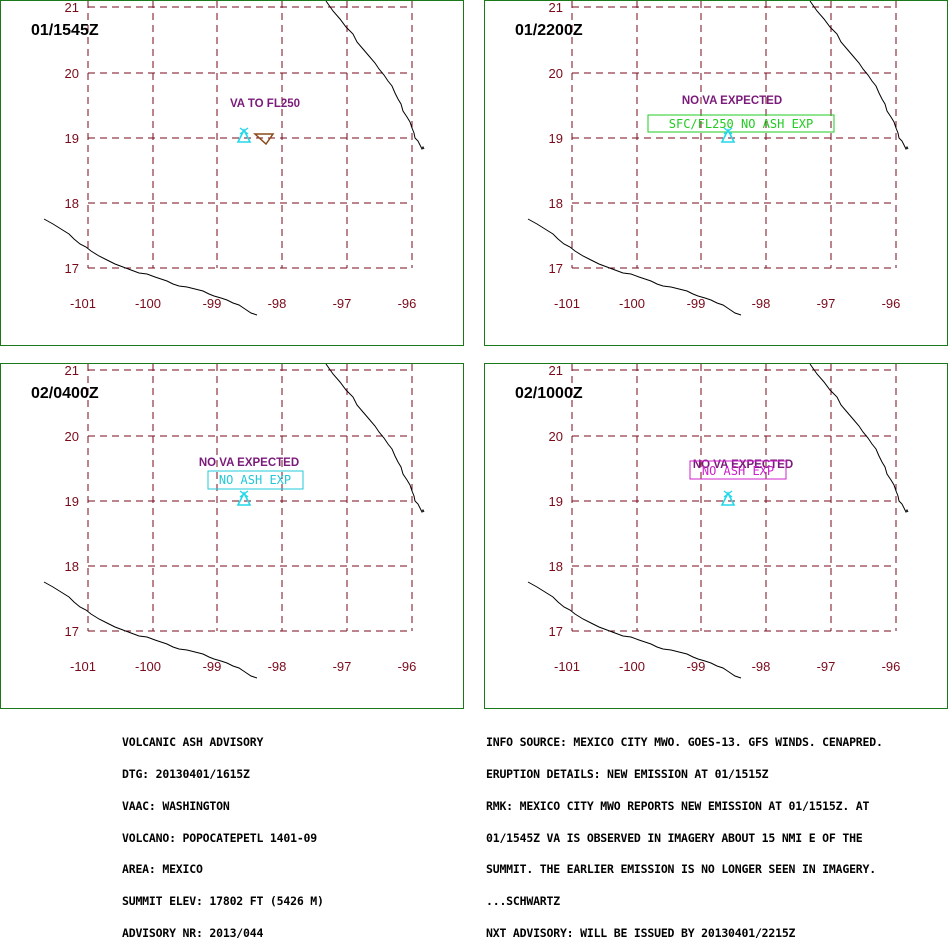  I want to click on advisory-line: VOLCANIC ASH ADVISORY, so click(193, 742).